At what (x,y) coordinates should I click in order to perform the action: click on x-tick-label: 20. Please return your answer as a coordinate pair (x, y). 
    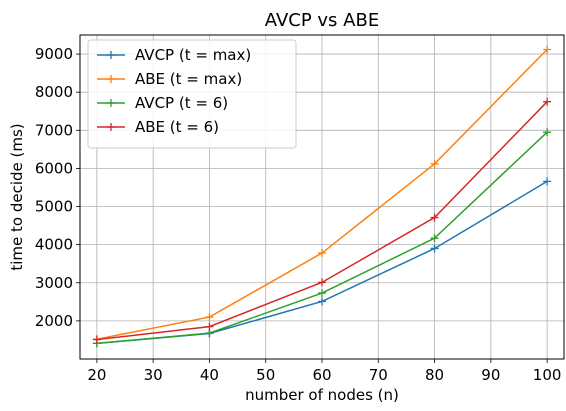
    Looking at the image, I should click on (96, 375).